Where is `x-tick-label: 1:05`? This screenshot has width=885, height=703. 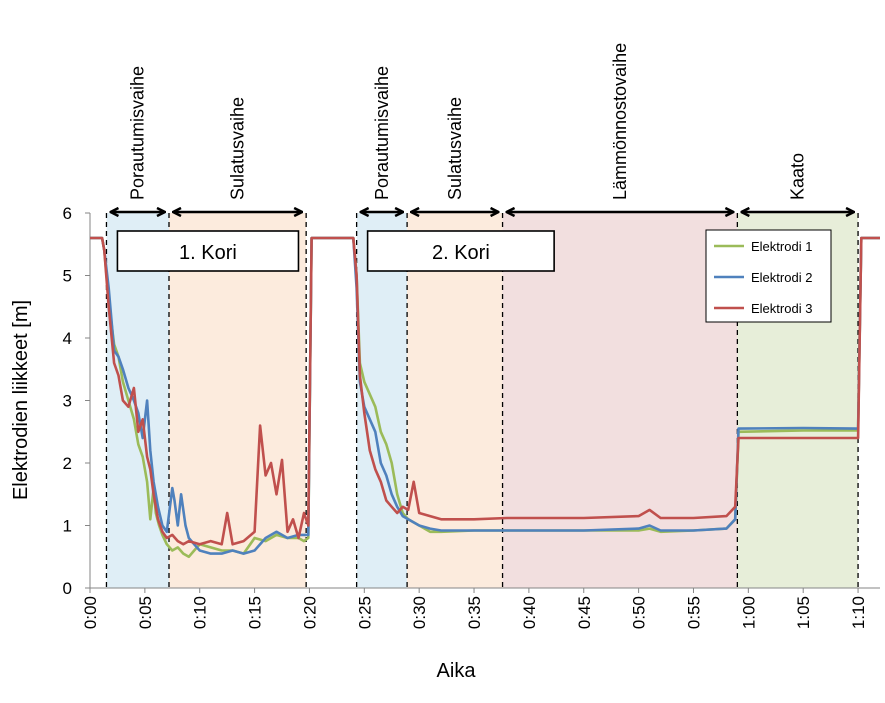 x-tick-label: 1:05 is located at coordinates (803, 612).